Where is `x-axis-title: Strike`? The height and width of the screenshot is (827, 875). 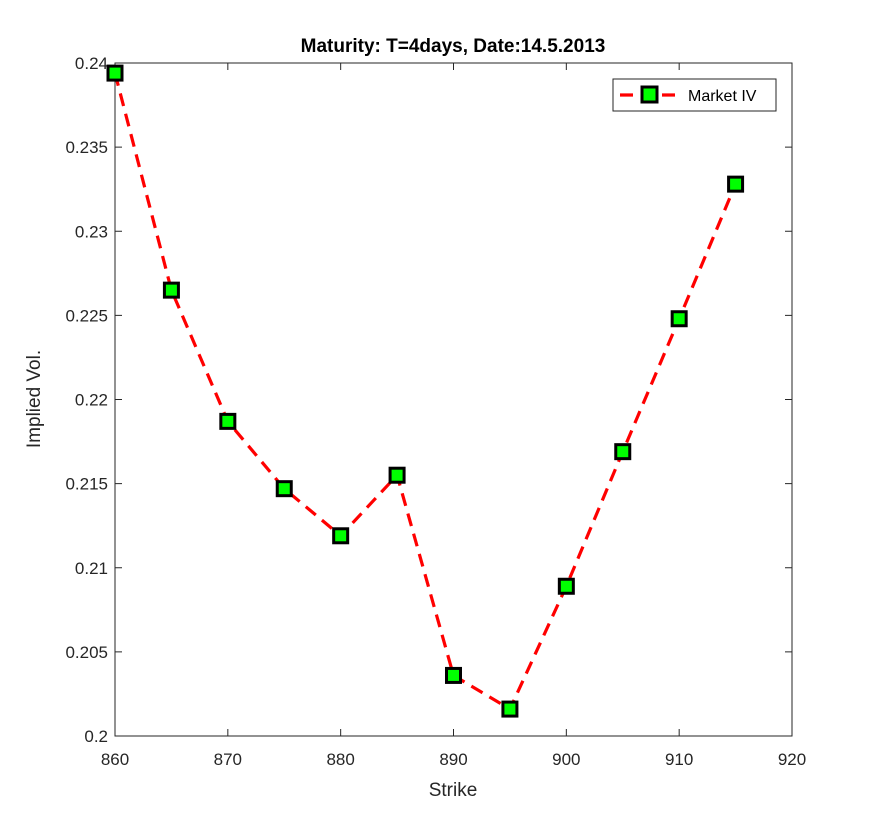 x-axis-title: Strike is located at coordinates (453, 790).